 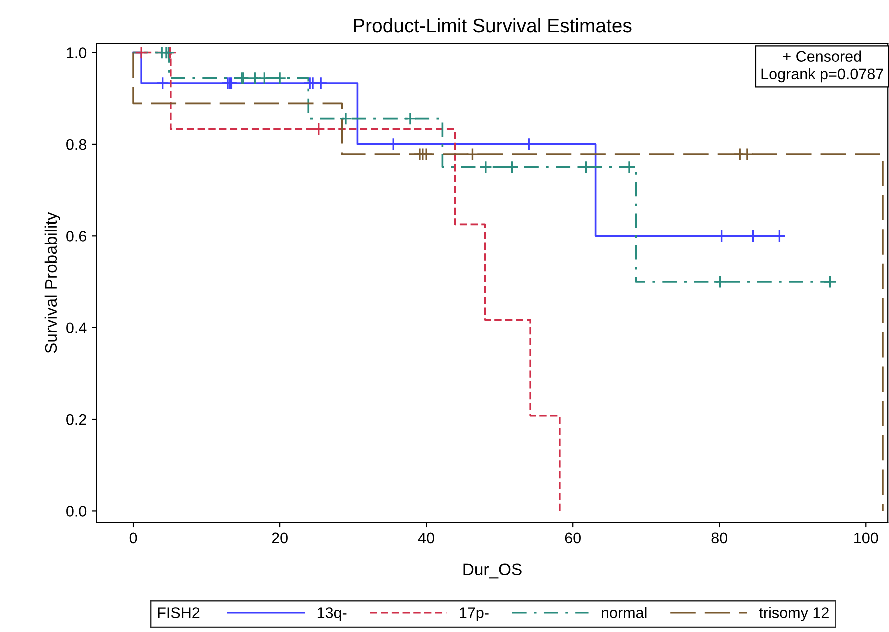 What do you see at coordinates (794, 614) in the screenshot?
I see `legend-label: trisomy 12` at bounding box center [794, 614].